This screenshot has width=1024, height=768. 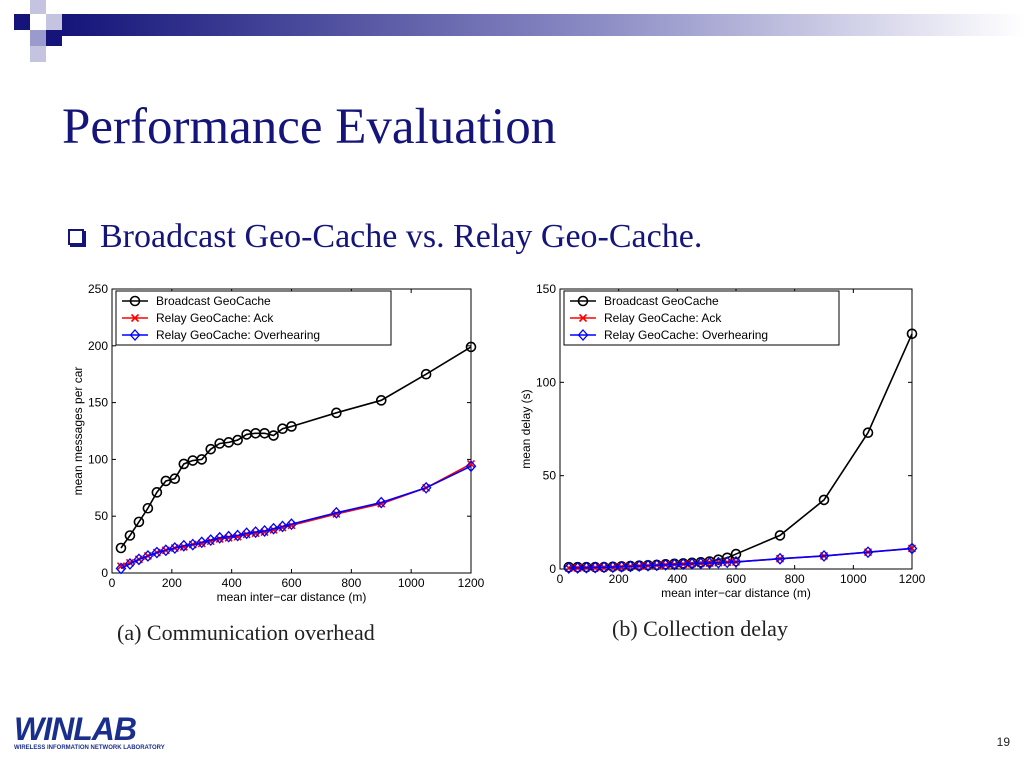 I want to click on x-tick-label: 800, so click(x=351, y=583).